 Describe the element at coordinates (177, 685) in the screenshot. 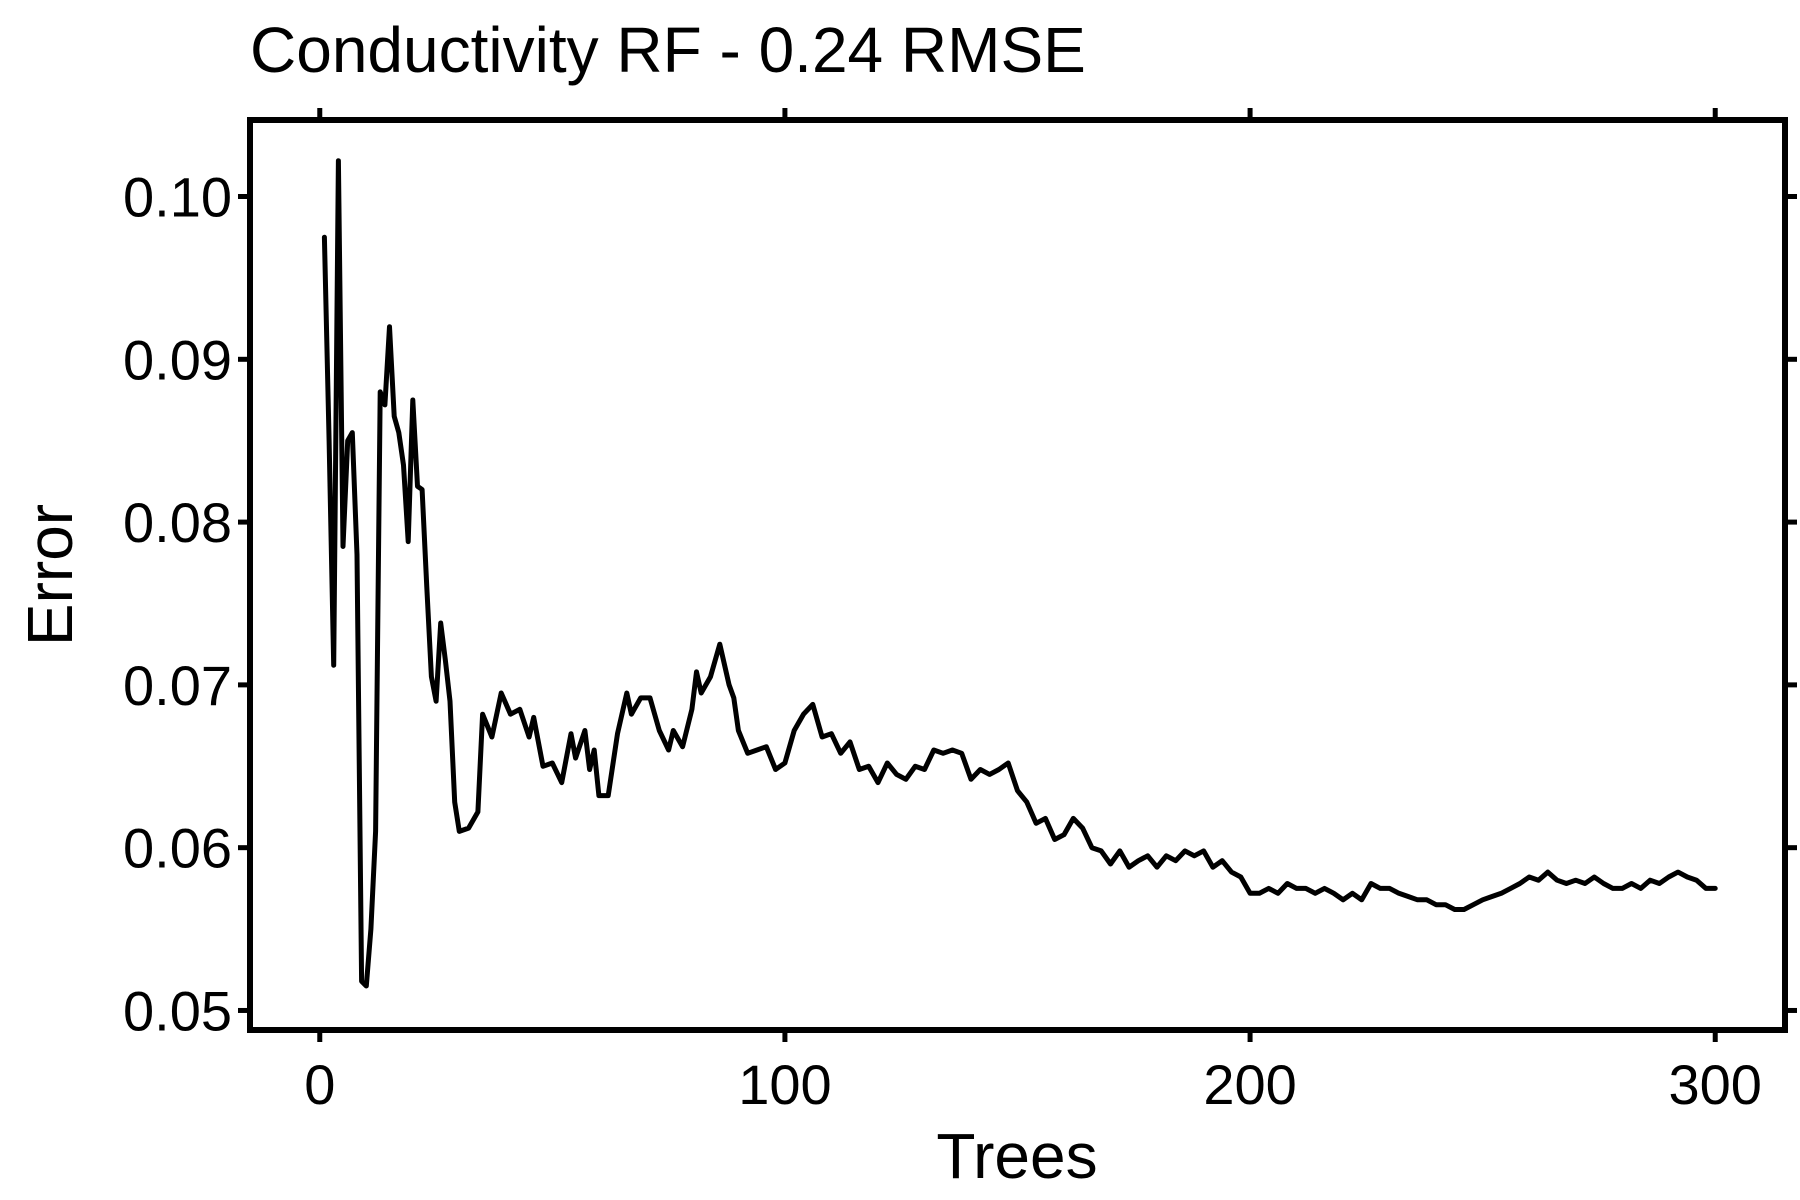

I see `y-tick-label: 0.07` at that location.